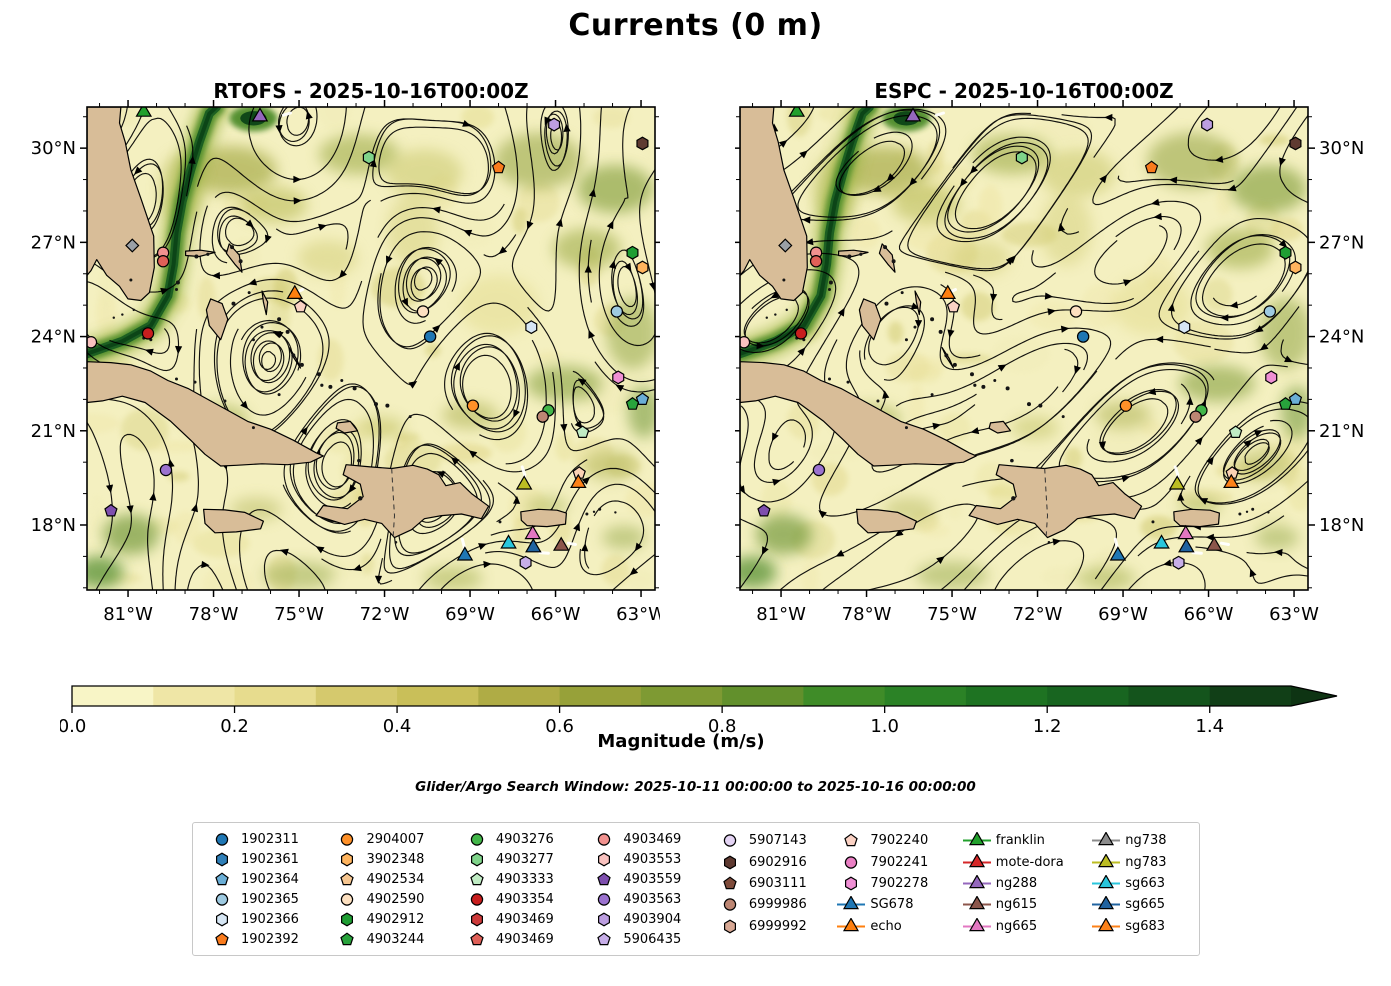 This screenshot has height=986, width=1391. What do you see at coordinates (1231, 480) in the screenshot?
I see `glider-sg683-marker` at bounding box center [1231, 480].